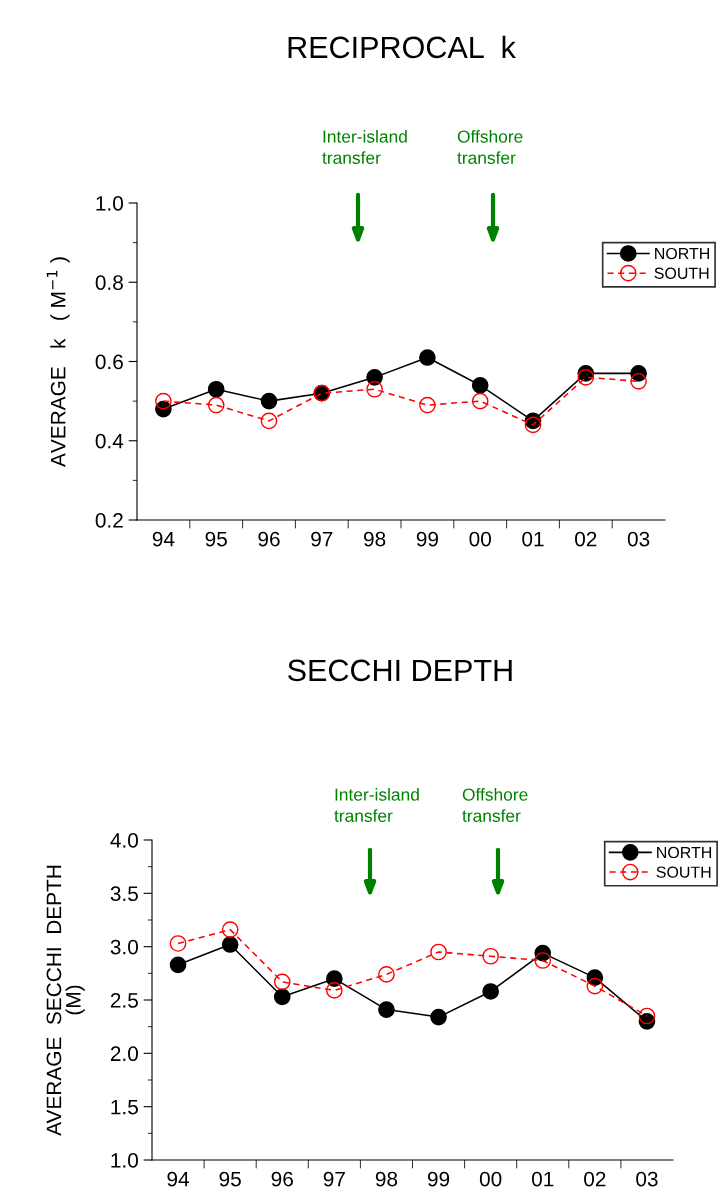  Describe the element at coordinates (124, 1107) in the screenshot. I see `y-tick-label: 1.5` at that location.